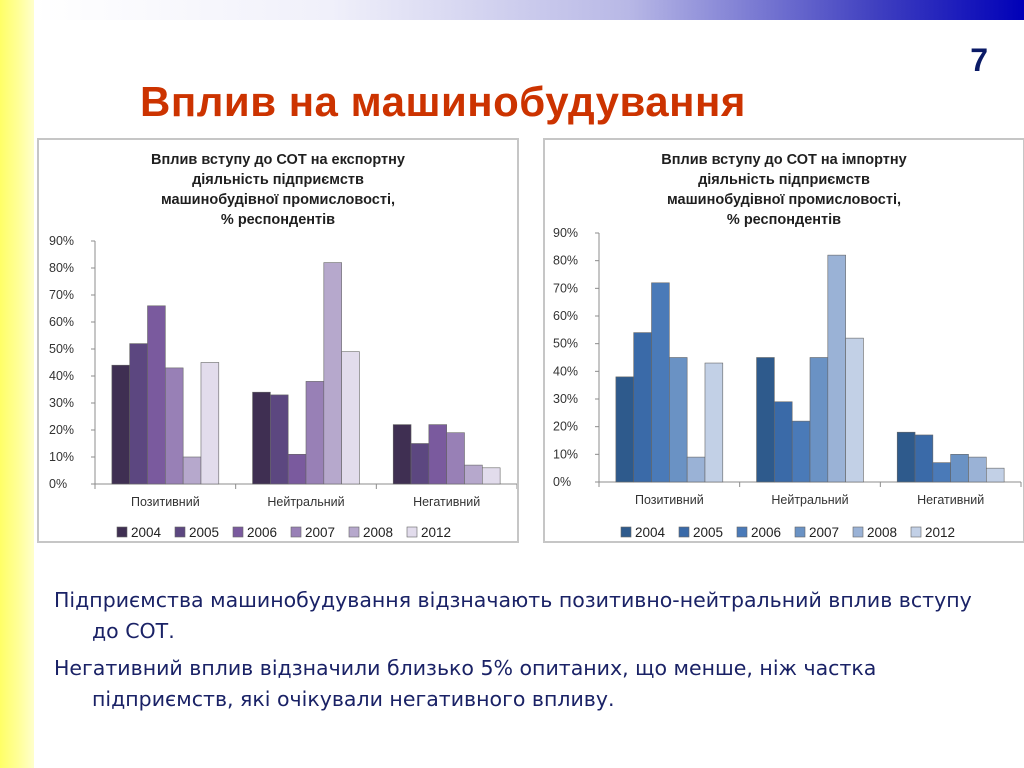  I want to click on import-chart-title-line: діяльність підприємств, so click(784, 180).